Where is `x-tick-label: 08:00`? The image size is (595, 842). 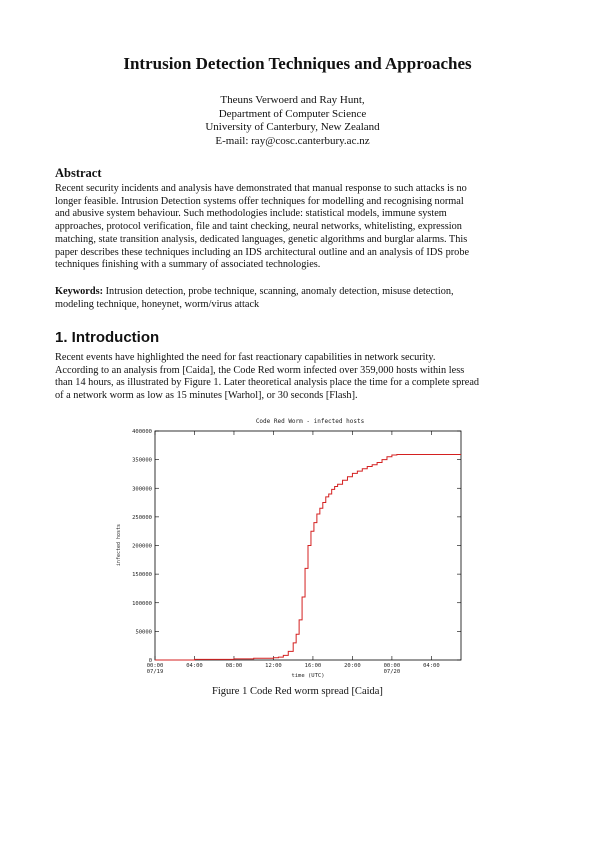 x-tick-label: 08:00 is located at coordinates (234, 666).